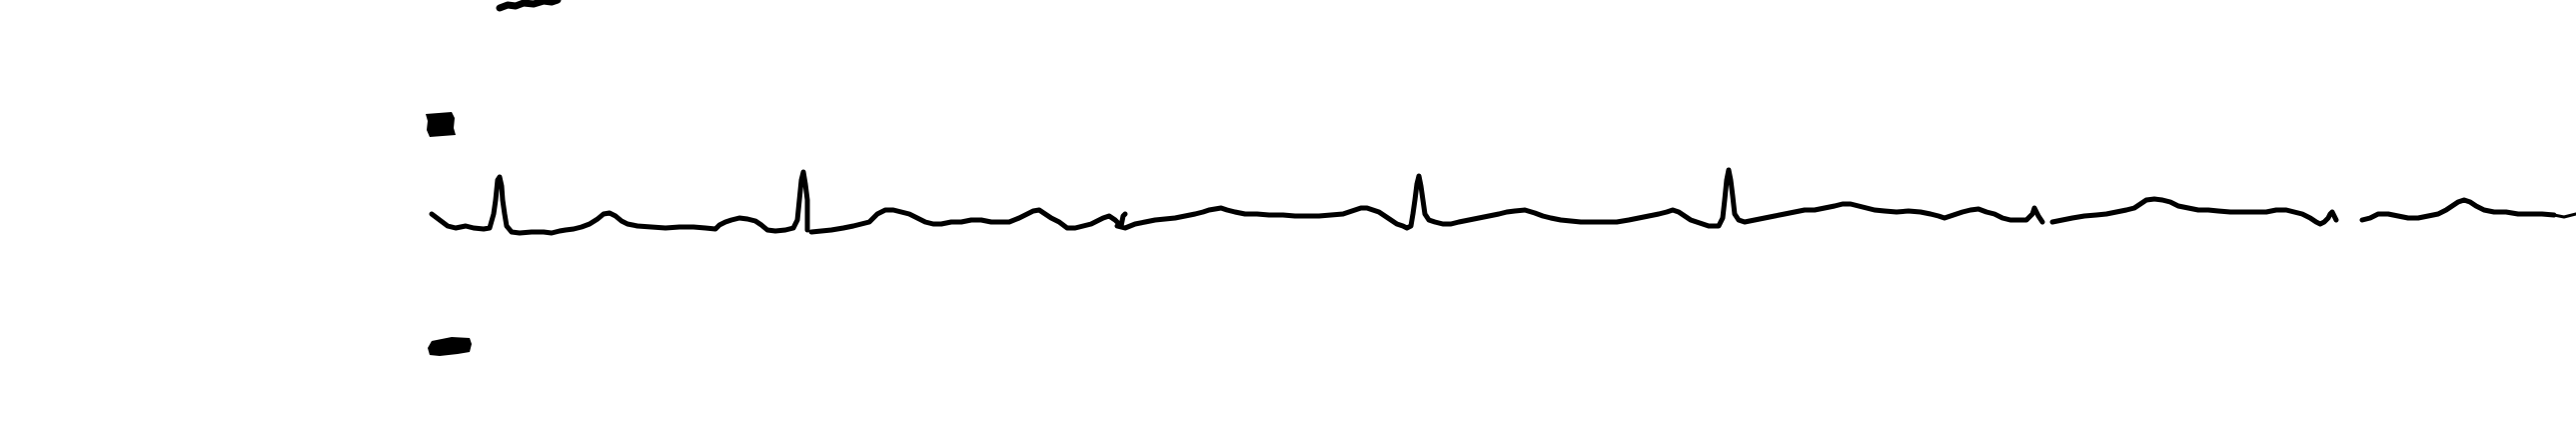  Describe the element at coordinates (1493, 201) in the screenshot. I see `ecg-rhythm-trace` at that location.